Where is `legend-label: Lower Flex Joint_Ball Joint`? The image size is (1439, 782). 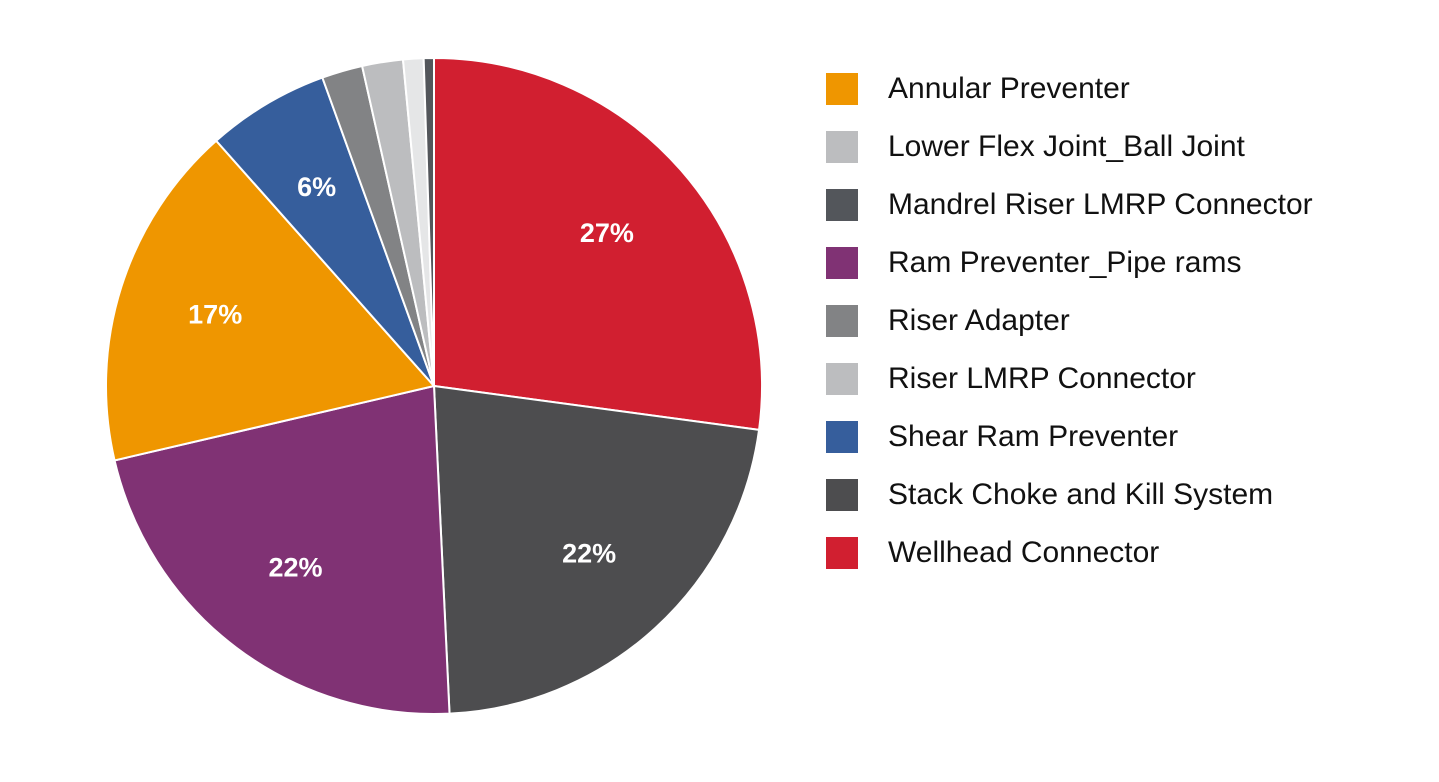
legend-label: Lower Flex Joint_Ball Joint is located at coordinates (1066, 146).